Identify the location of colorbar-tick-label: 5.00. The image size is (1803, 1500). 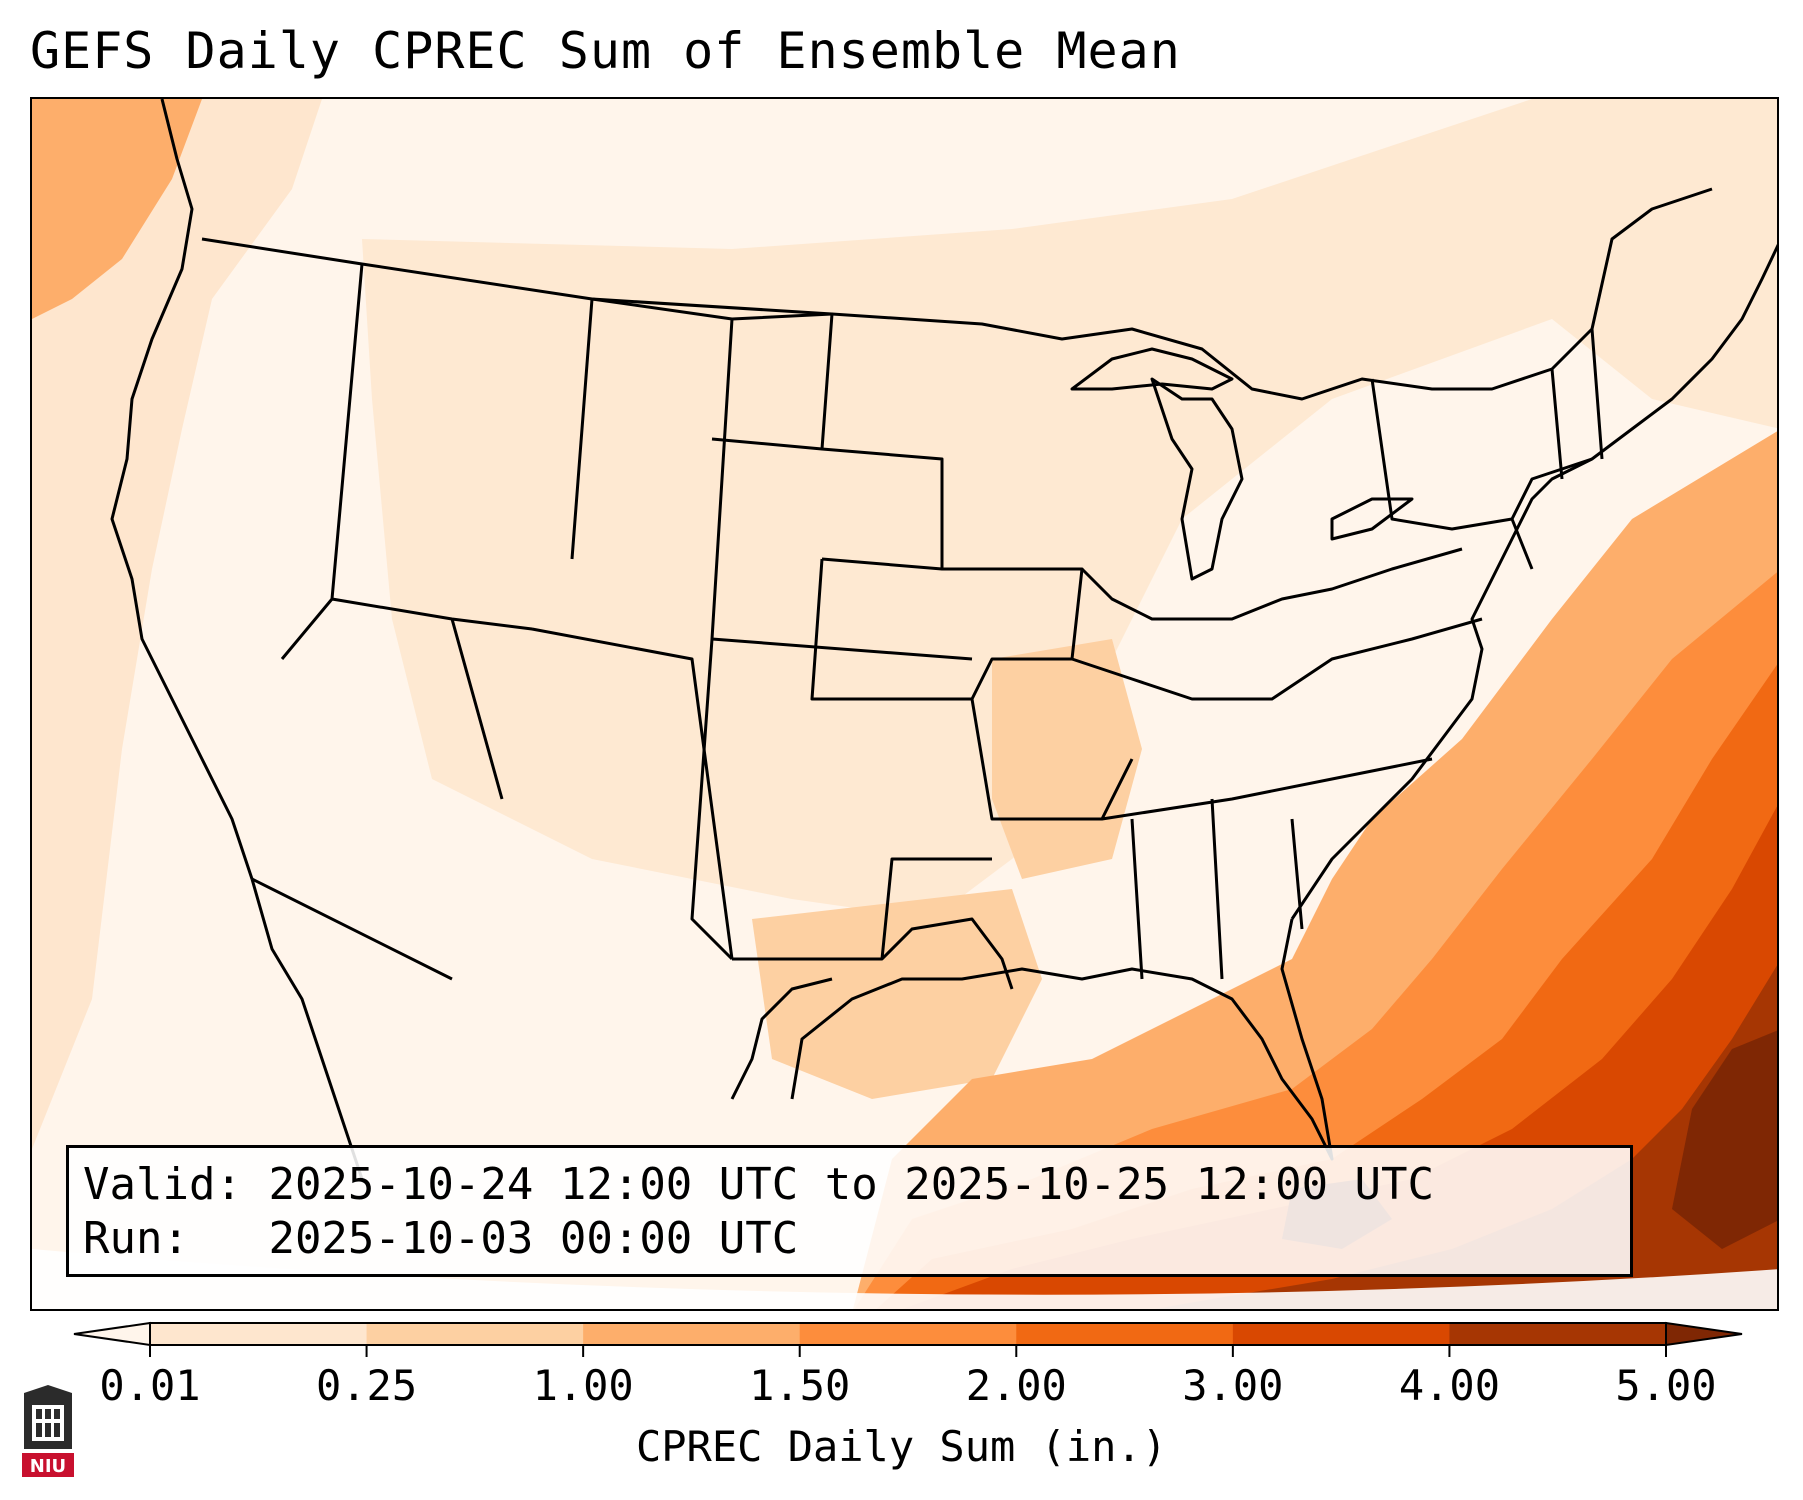
(1665, 1385).